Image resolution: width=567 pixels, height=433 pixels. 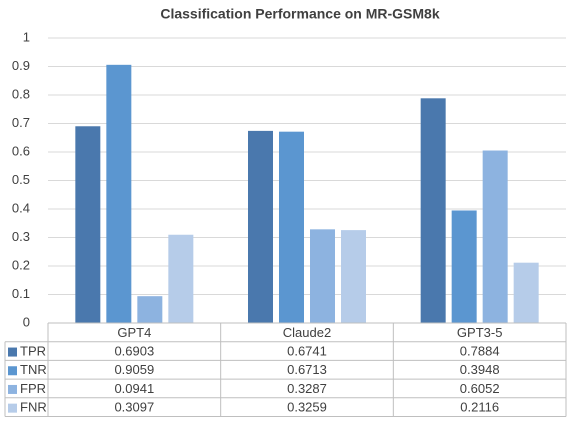 What do you see at coordinates (134, 332) in the screenshot?
I see `x-tick-label: GPT4` at bounding box center [134, 332].